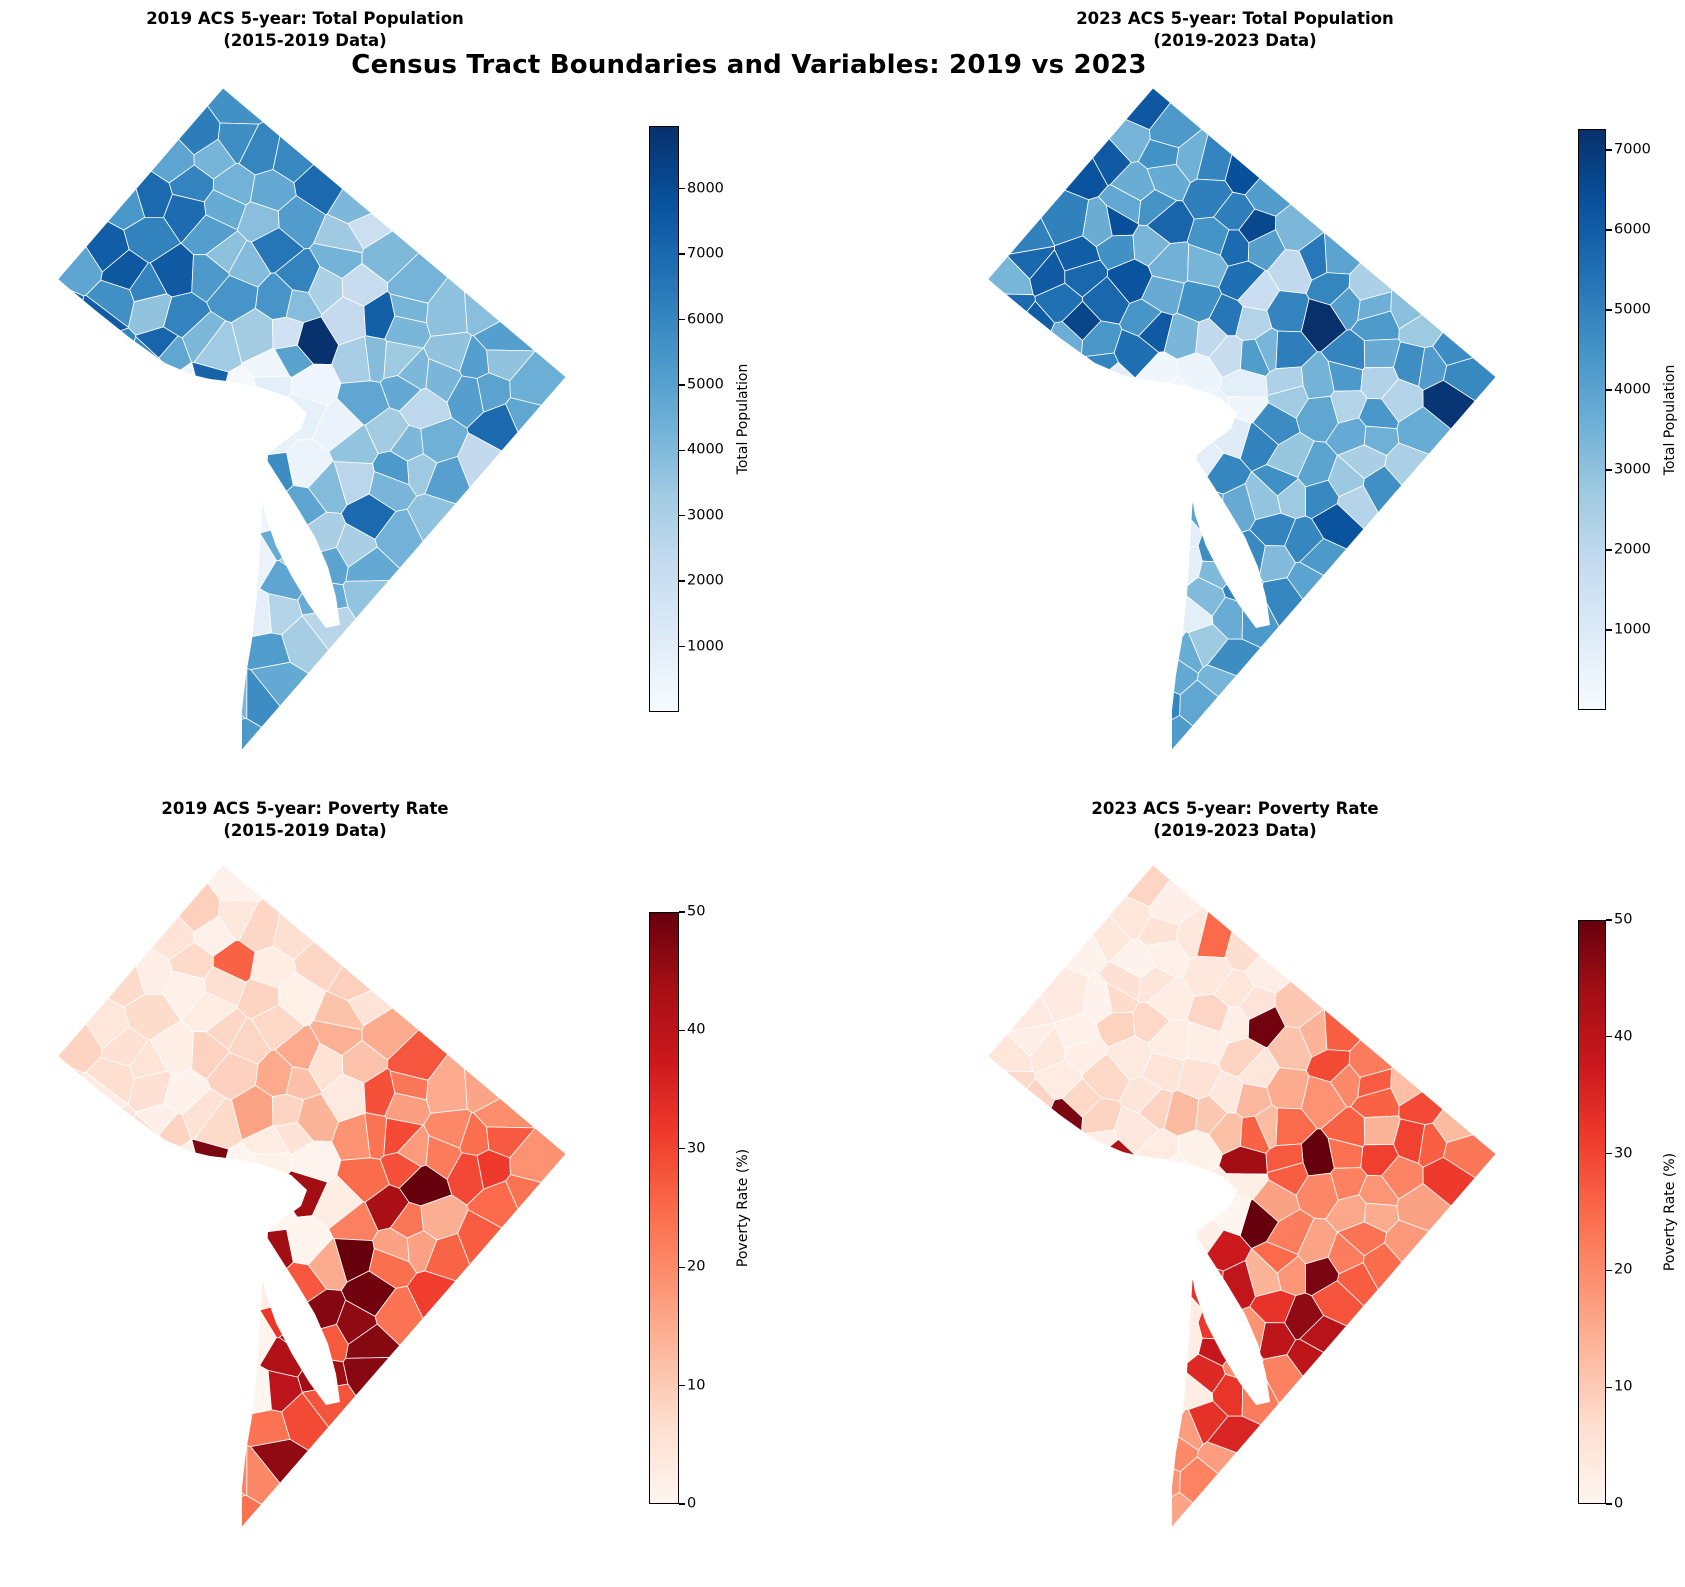 The width and height of the screenshot is (1685, 1587). What do you see at coordinates (705, 188) in the screenshot?
I see `colorbar-tick-label: 8000` at bounding box center [705, 188].